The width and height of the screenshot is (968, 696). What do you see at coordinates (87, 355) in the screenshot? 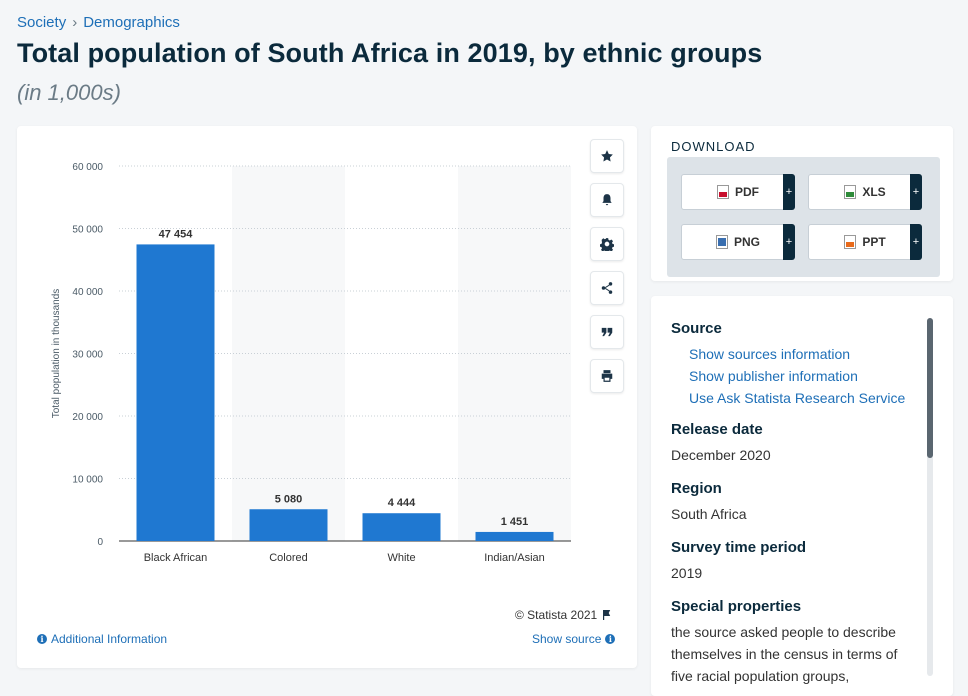
I see `y-tick-label: 30 000` at bounding box center [87, 355].